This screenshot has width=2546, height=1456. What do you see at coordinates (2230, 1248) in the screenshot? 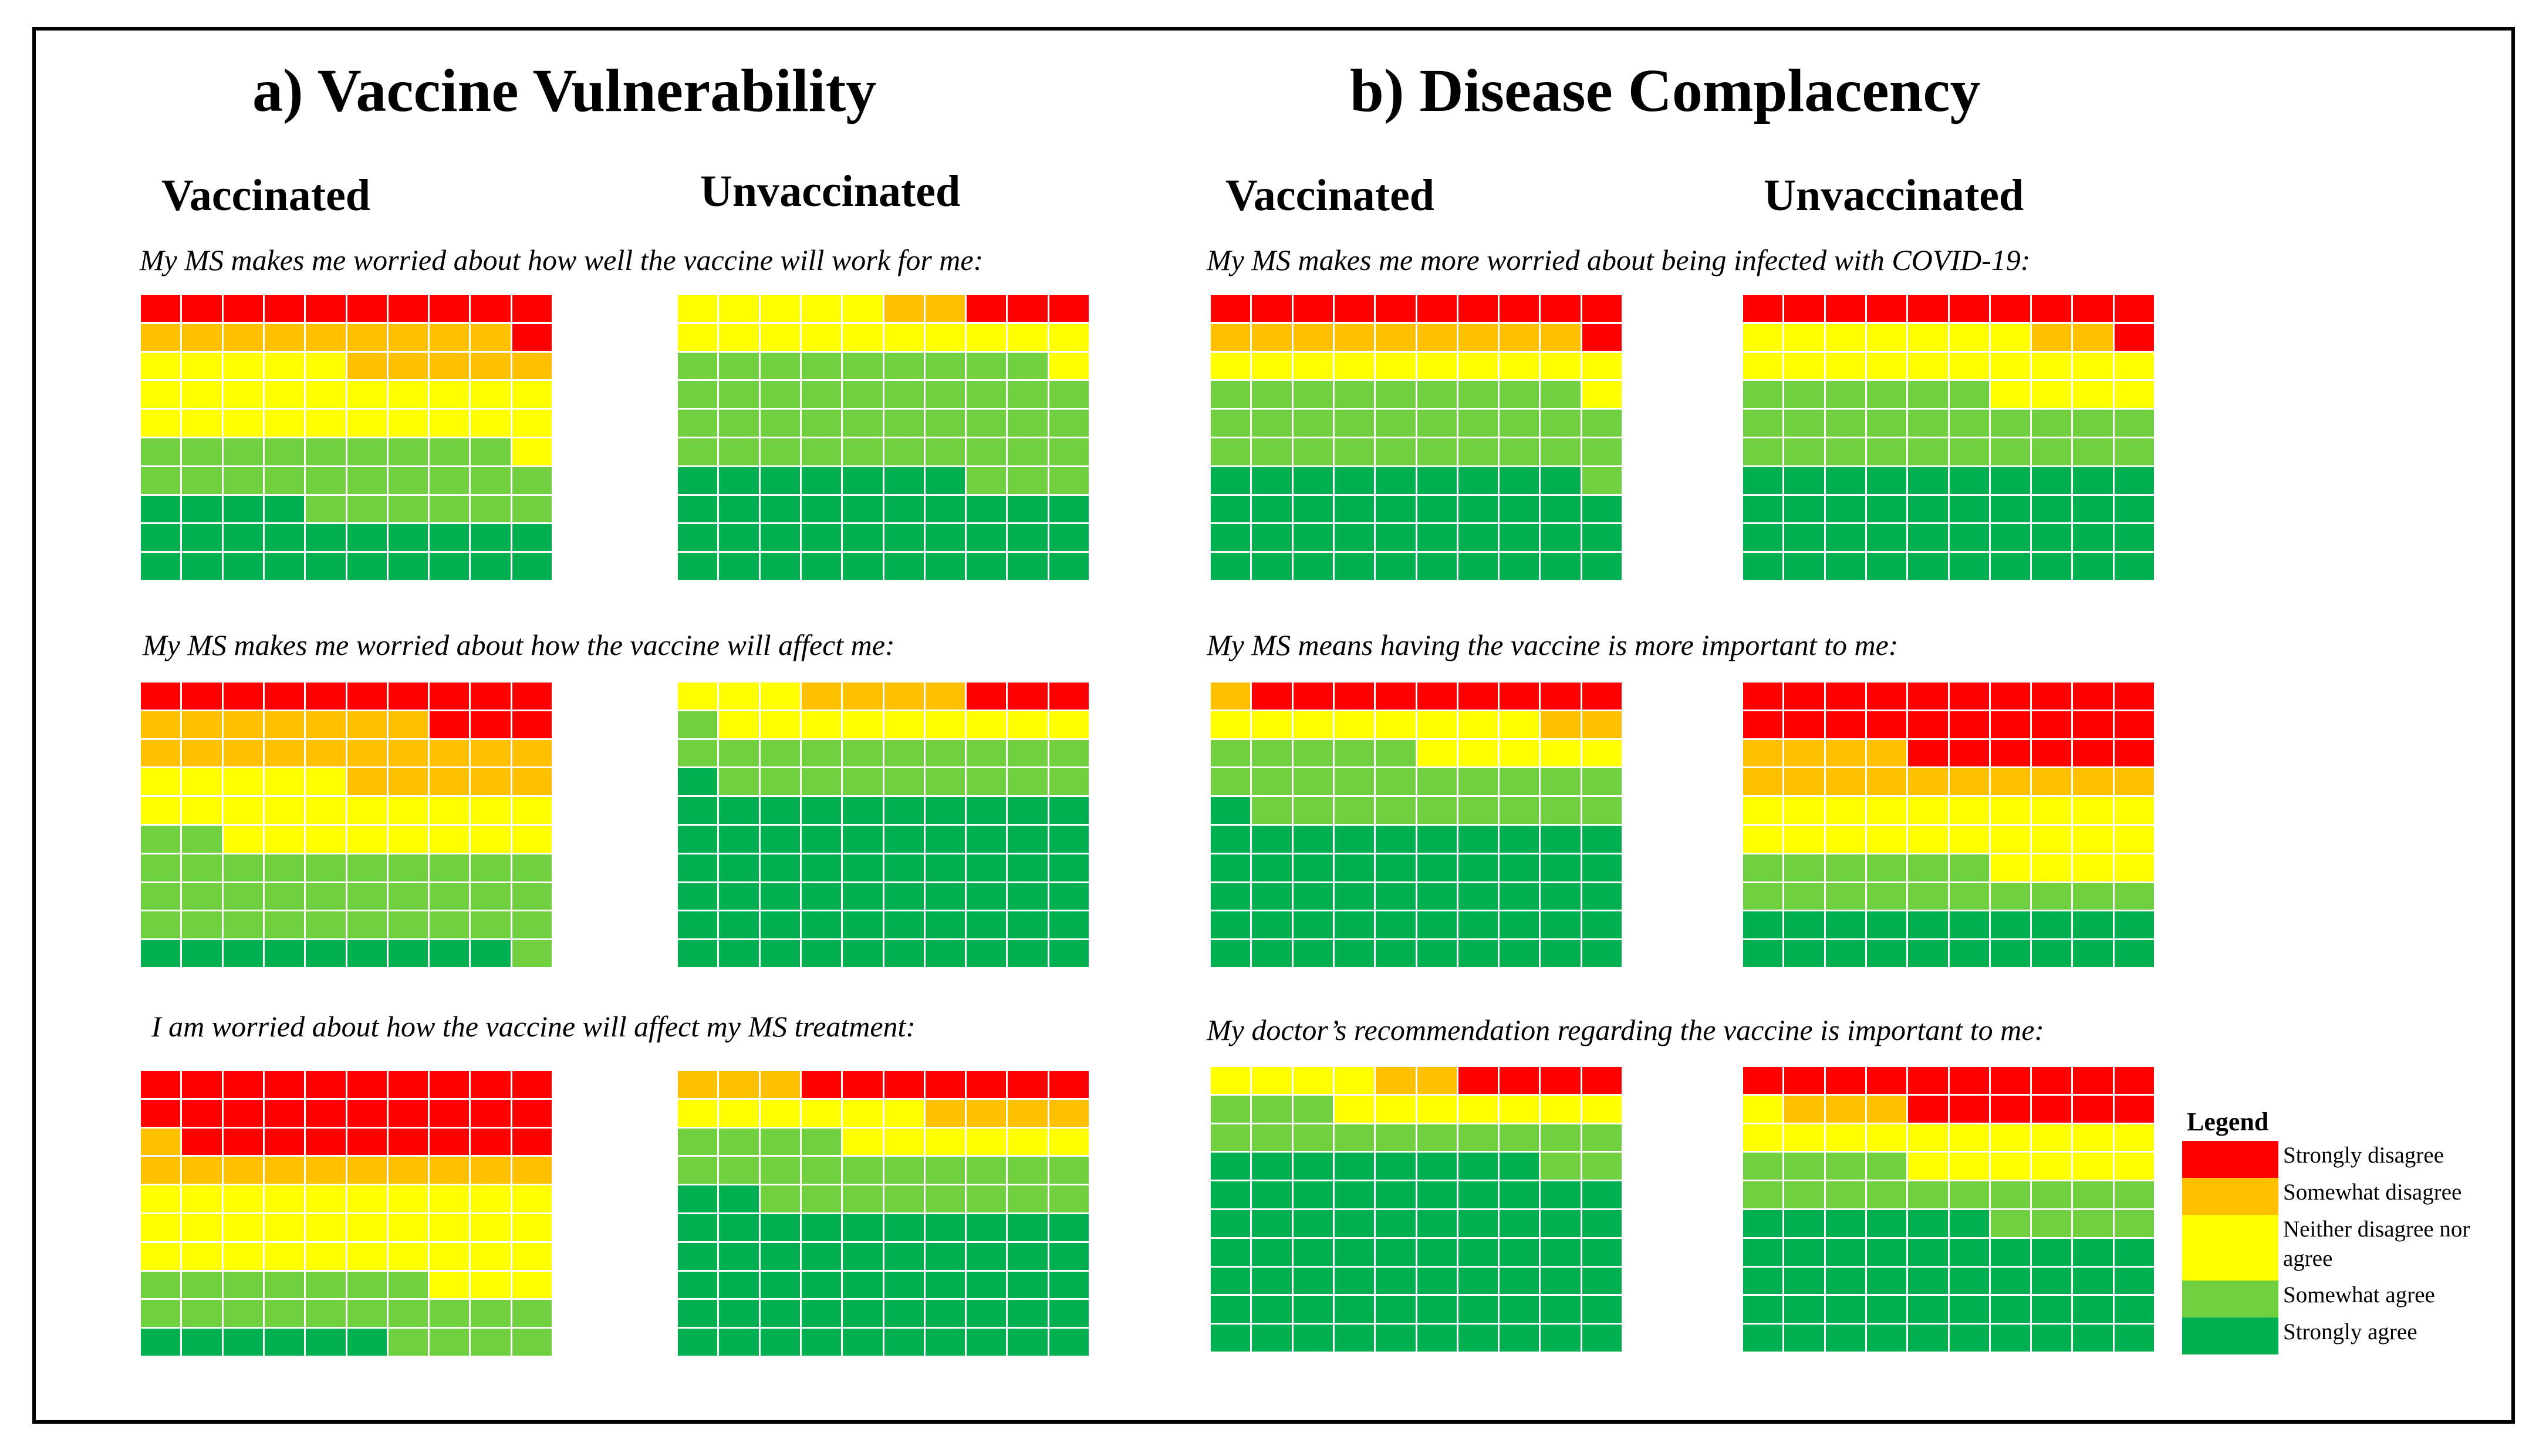
I see `legend-swatch-neither` at bounding box center [2230, 1248].